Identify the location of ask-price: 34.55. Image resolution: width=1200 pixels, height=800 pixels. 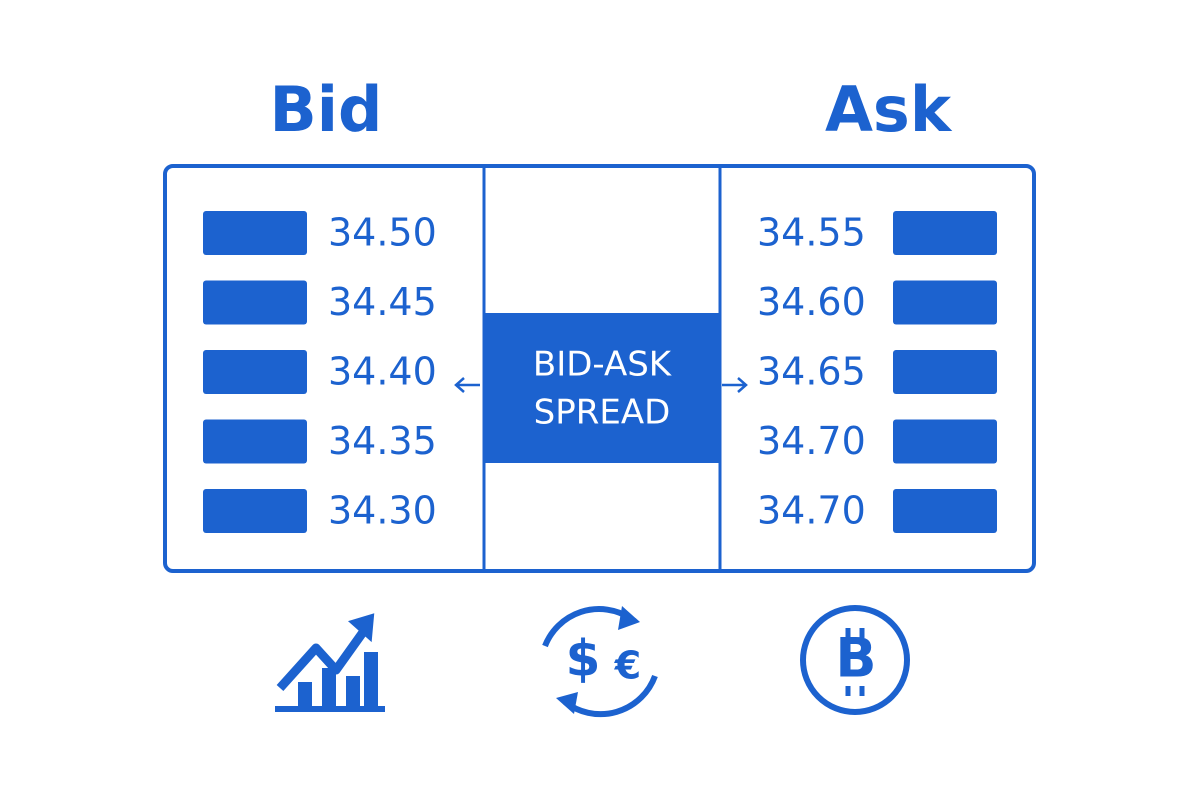
(811, 233).